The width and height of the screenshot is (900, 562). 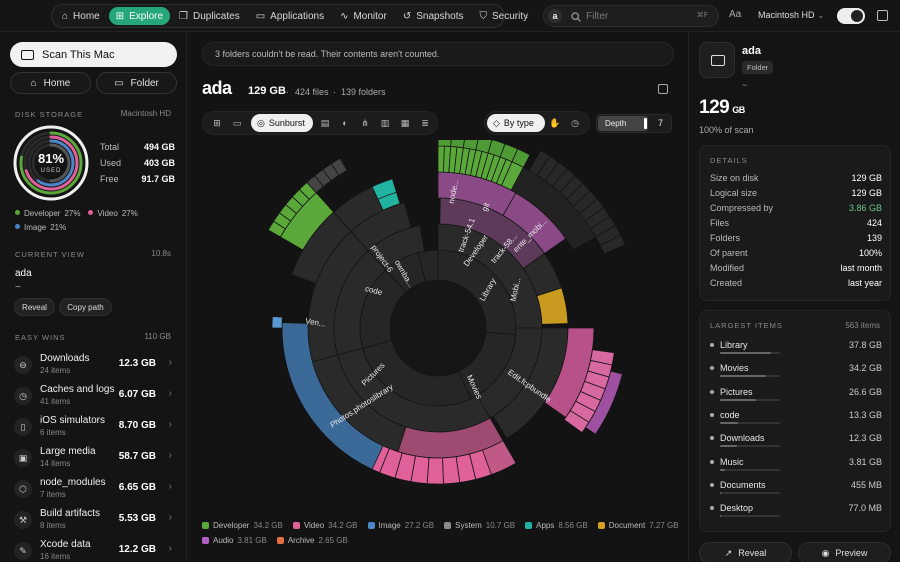 I want to click on ring4-video-file, so click(x=435, y=471).